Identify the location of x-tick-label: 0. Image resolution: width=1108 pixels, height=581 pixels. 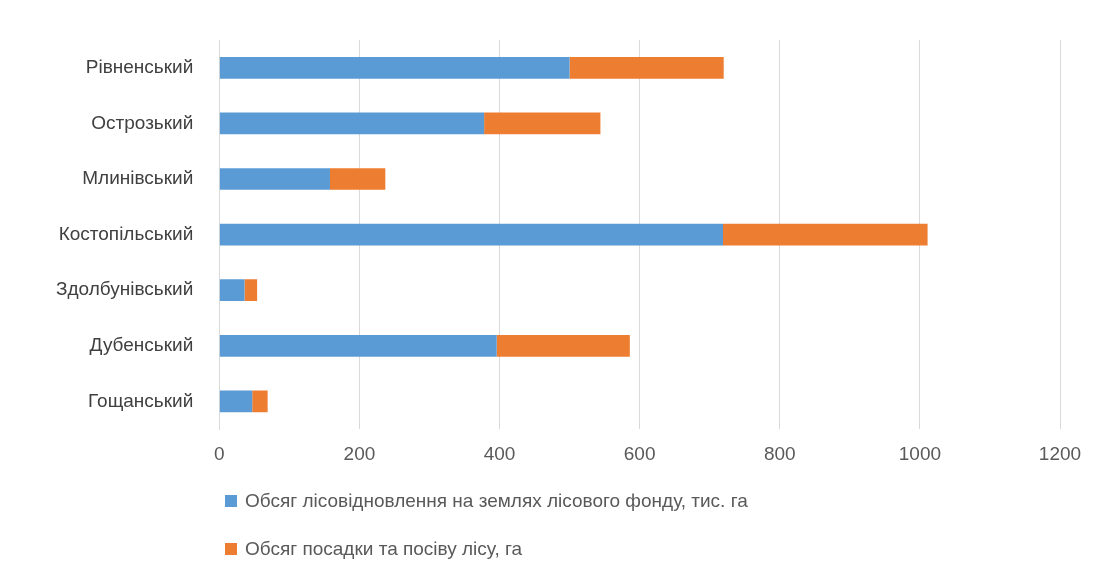
(219, 453).